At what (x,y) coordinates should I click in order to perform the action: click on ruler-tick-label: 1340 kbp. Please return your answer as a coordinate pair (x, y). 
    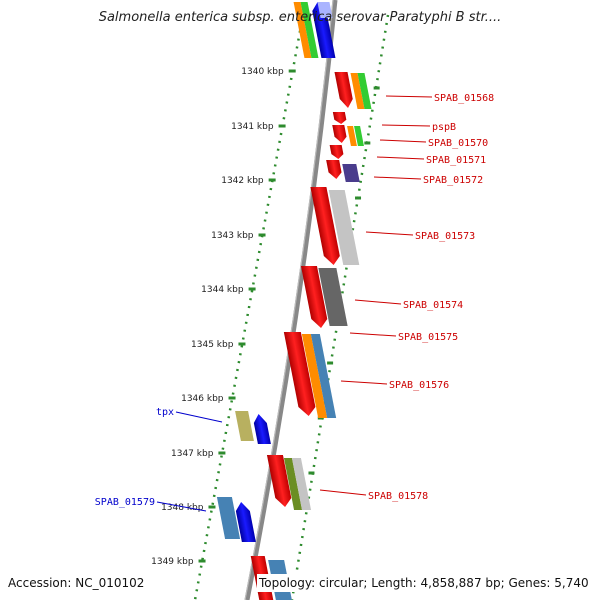
    Looking at the image, I should click on (262, 72).